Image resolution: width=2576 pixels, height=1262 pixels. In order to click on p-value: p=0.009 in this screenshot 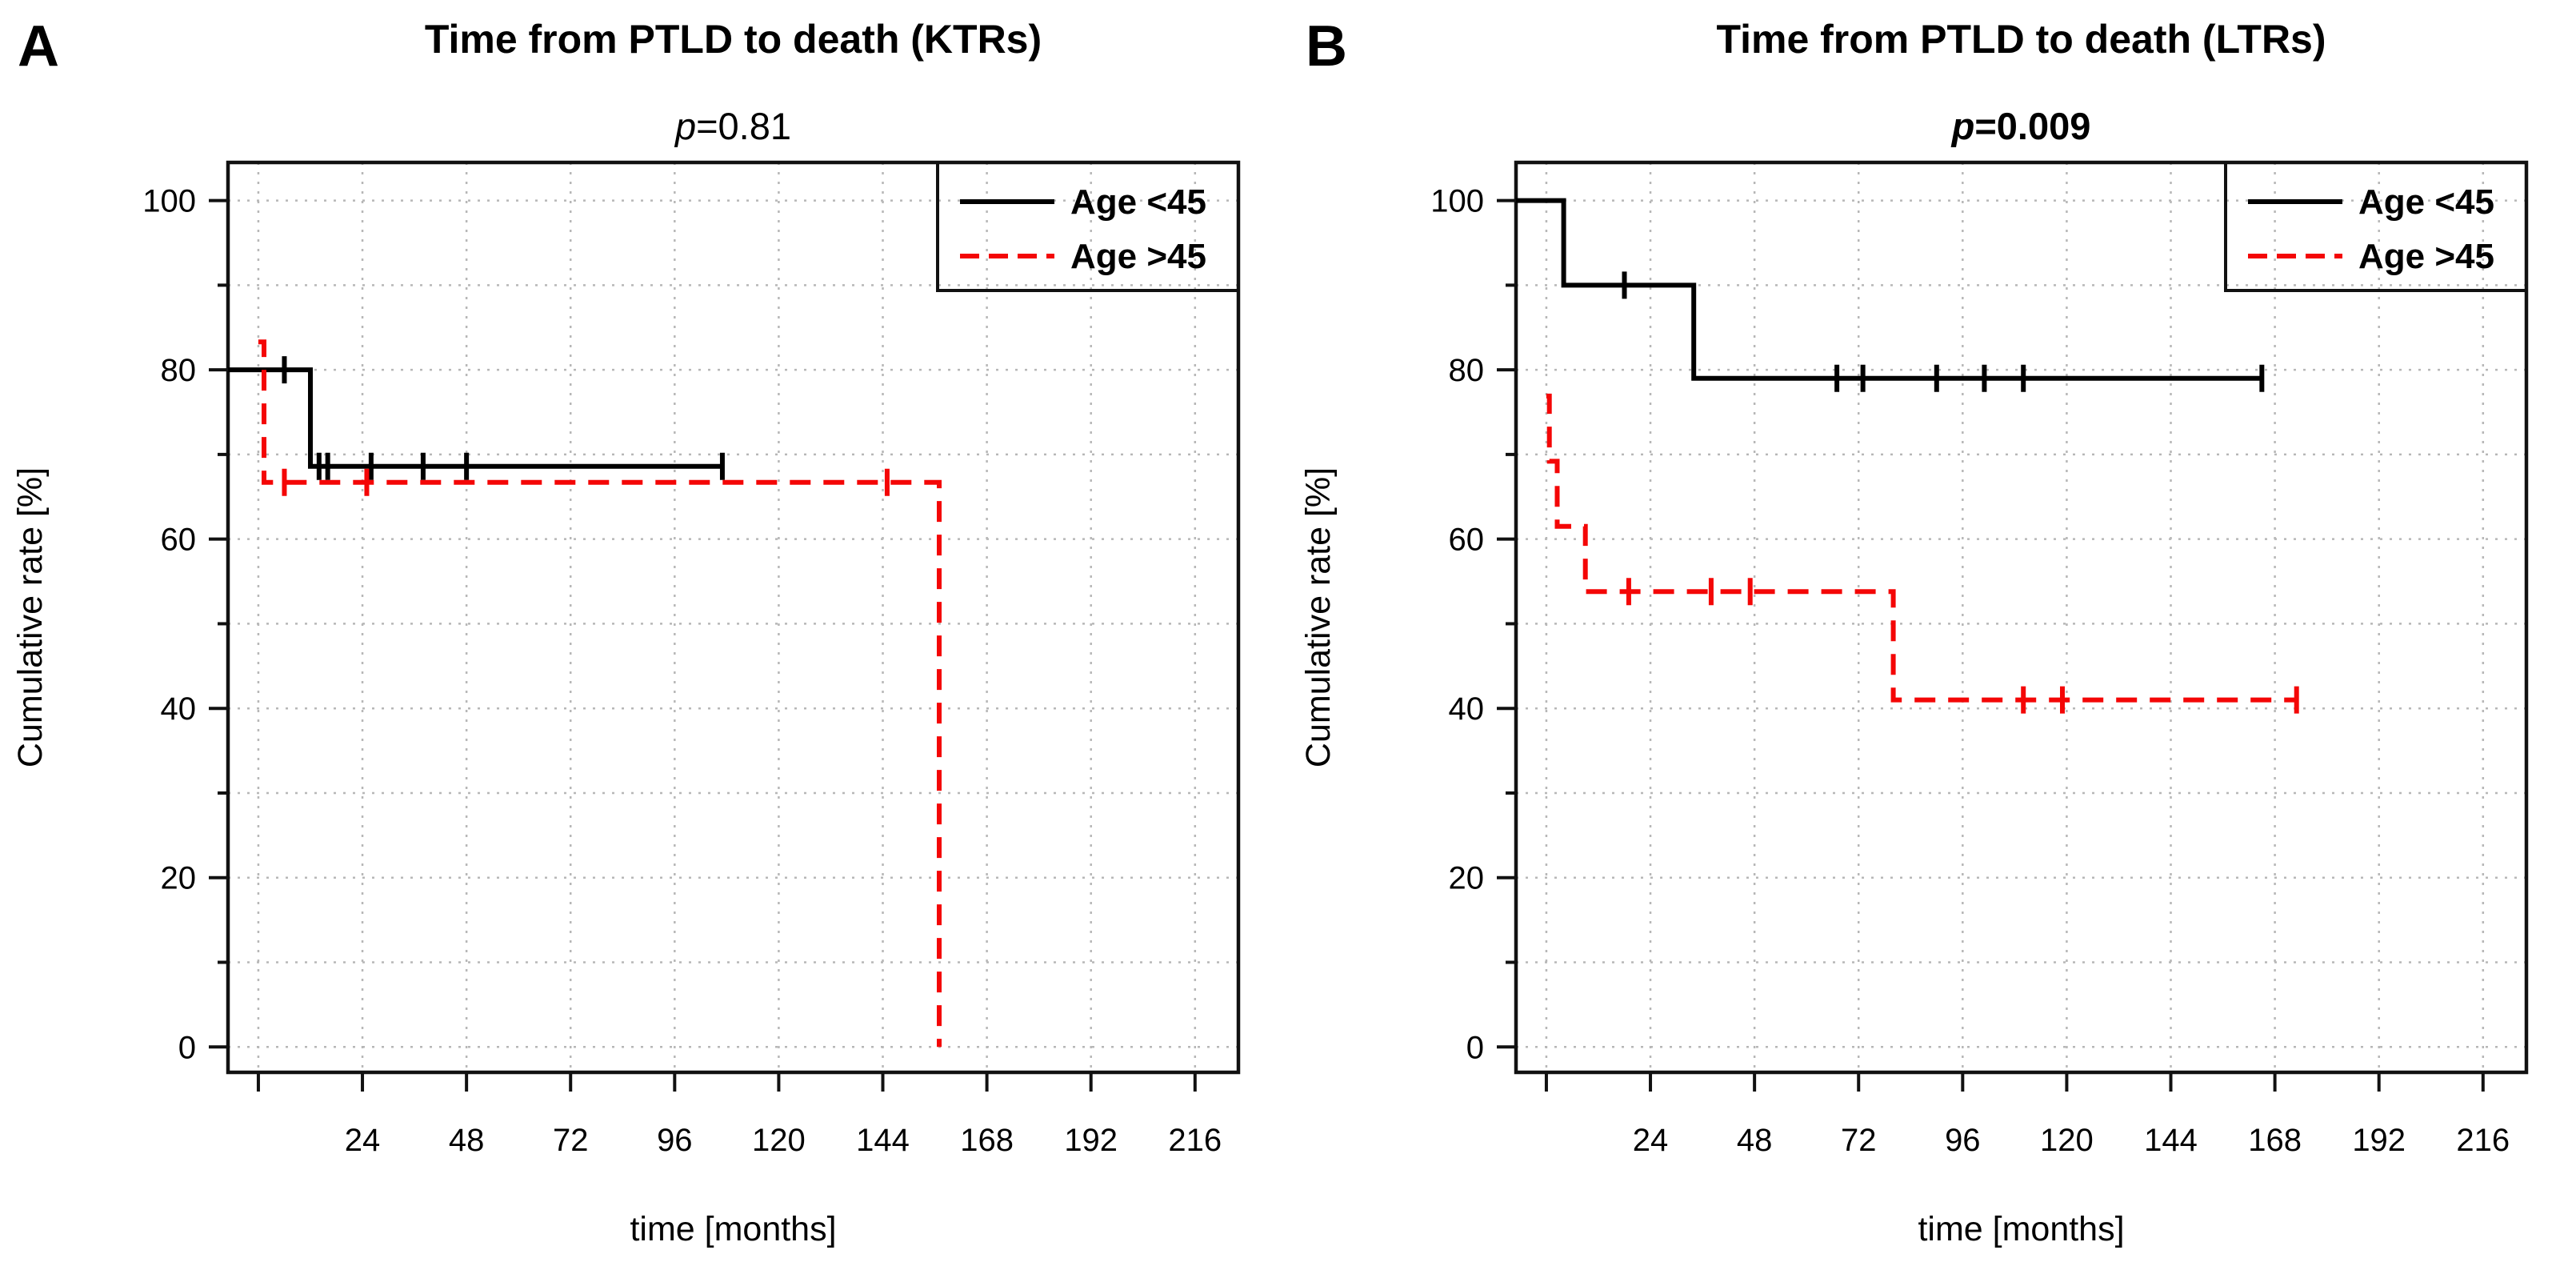, I will do `click(2020, 126)`.